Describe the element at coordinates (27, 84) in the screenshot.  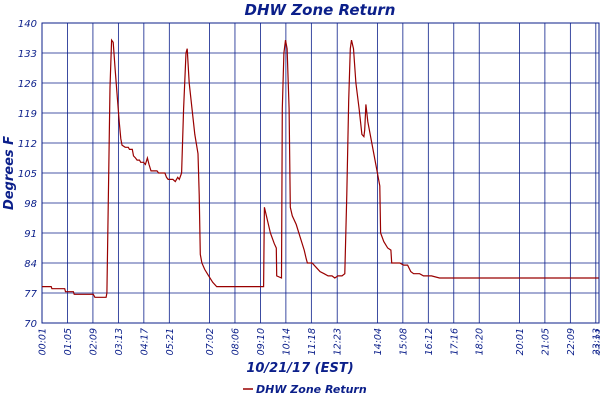
I see `y-tick-label: 126` at that location.